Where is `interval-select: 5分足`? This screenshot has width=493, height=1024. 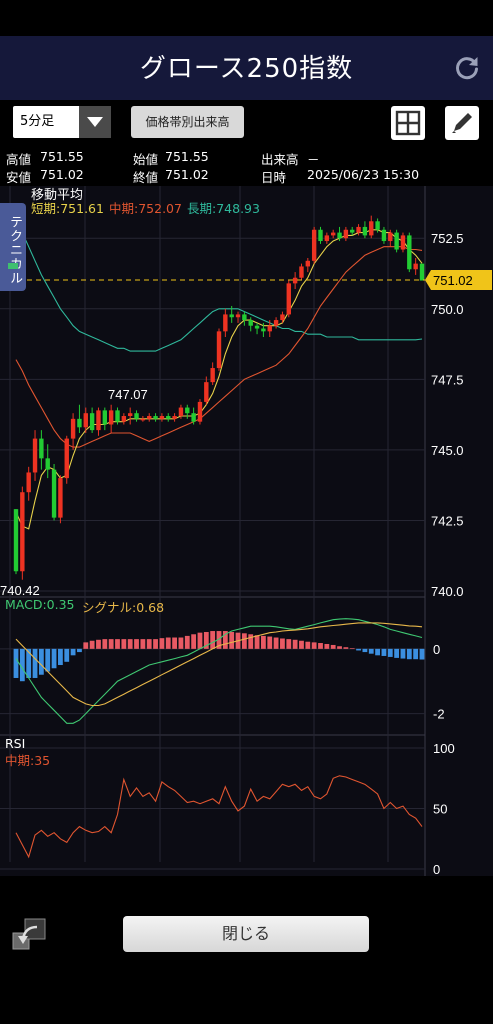 interval-select: 5分足 is located at coordinates (62, 122).